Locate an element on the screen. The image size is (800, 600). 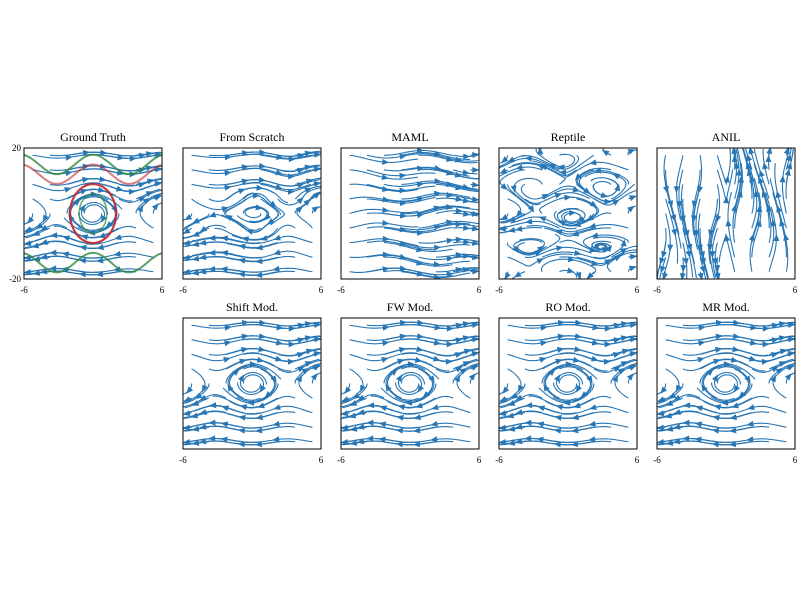
panel-3: Reptile -6 6 is located at coordinates (567, 212).